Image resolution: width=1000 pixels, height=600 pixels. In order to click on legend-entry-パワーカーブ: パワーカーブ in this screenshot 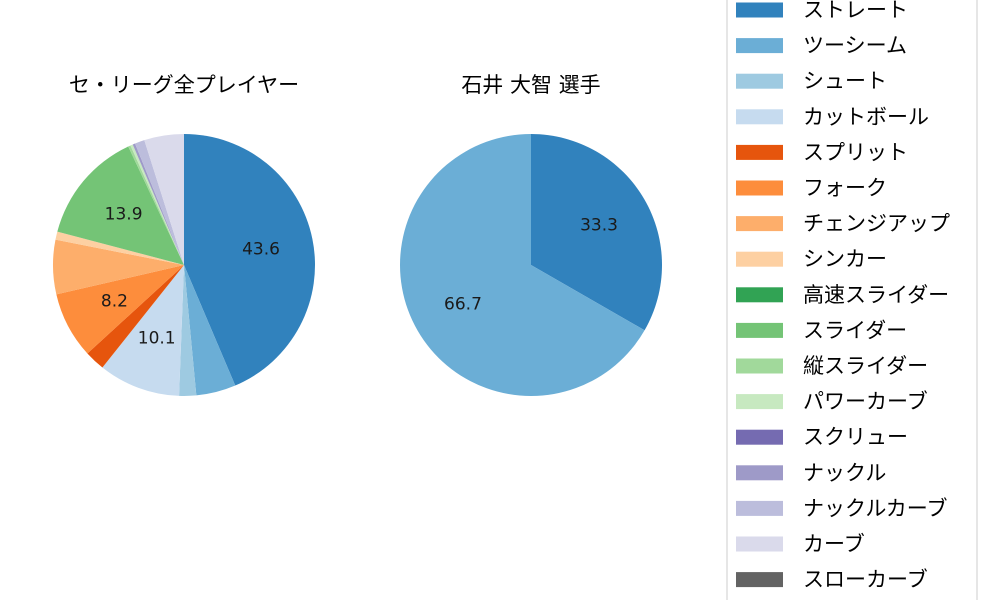, I will do `click(832, 402)`.